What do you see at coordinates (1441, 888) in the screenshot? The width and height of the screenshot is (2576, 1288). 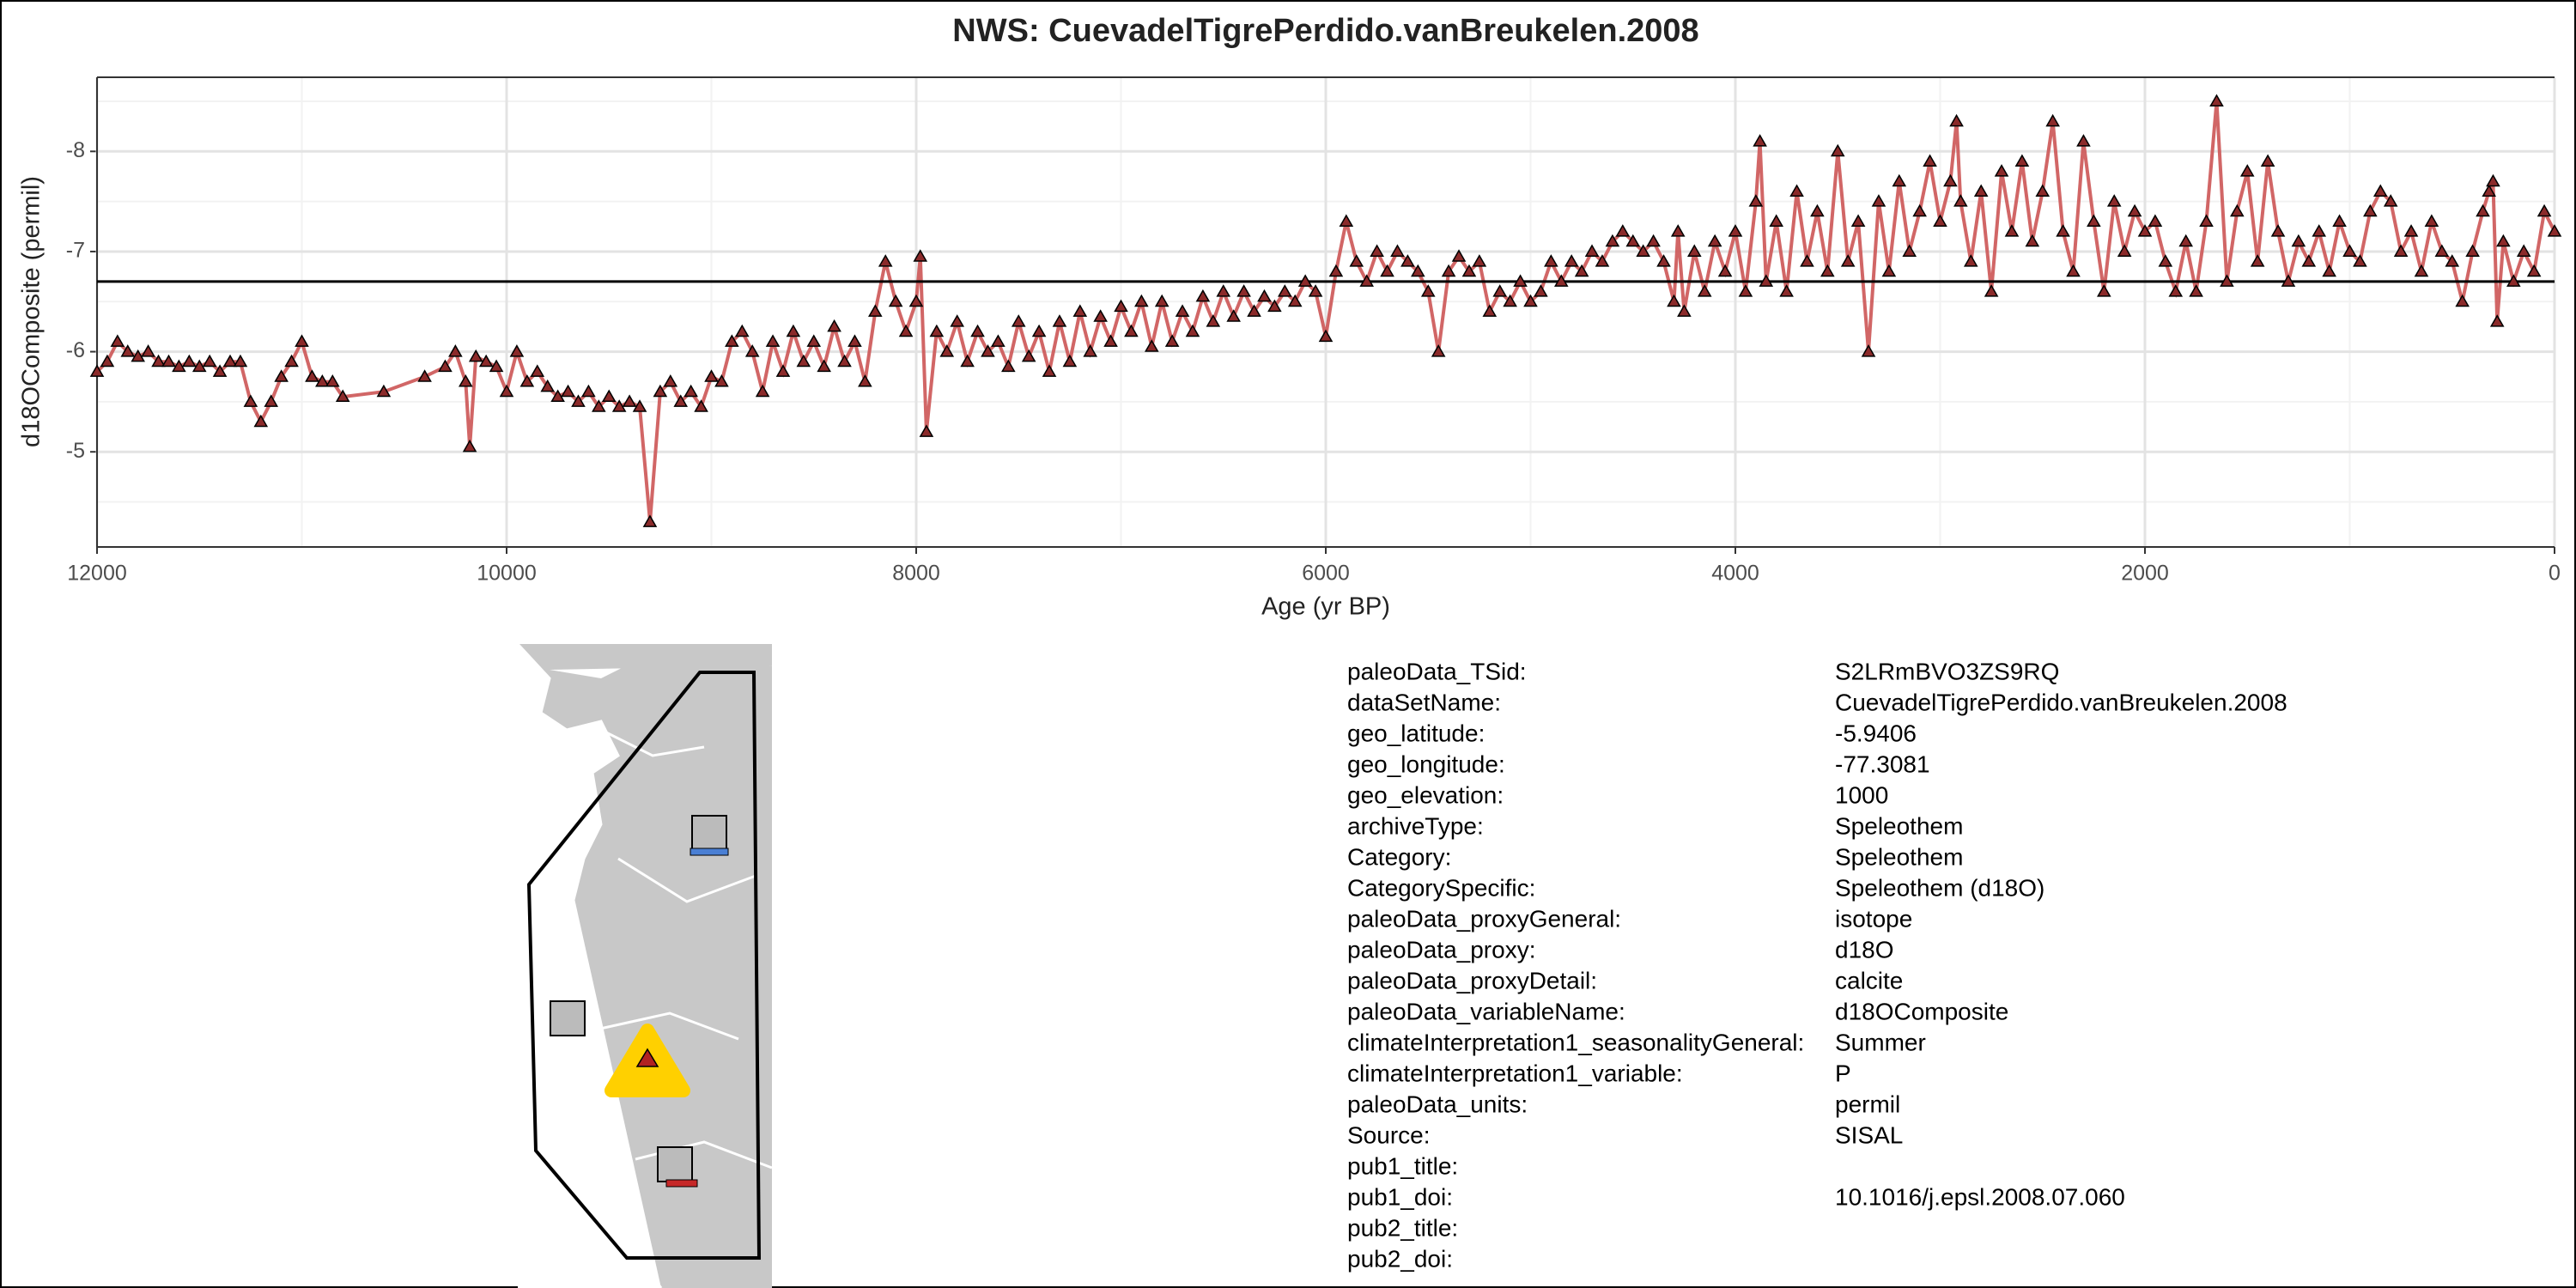 I see `meta-key: CategorySpecific:` at bounding box center [1441, 888].